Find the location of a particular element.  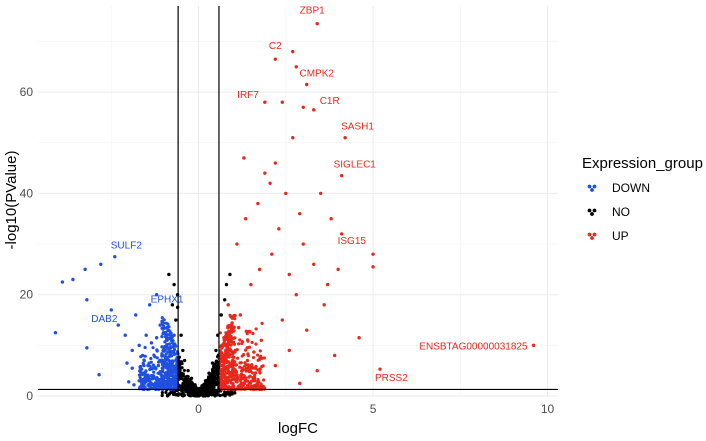

gene-label: SULF2 is located at coordinates (127, 246).